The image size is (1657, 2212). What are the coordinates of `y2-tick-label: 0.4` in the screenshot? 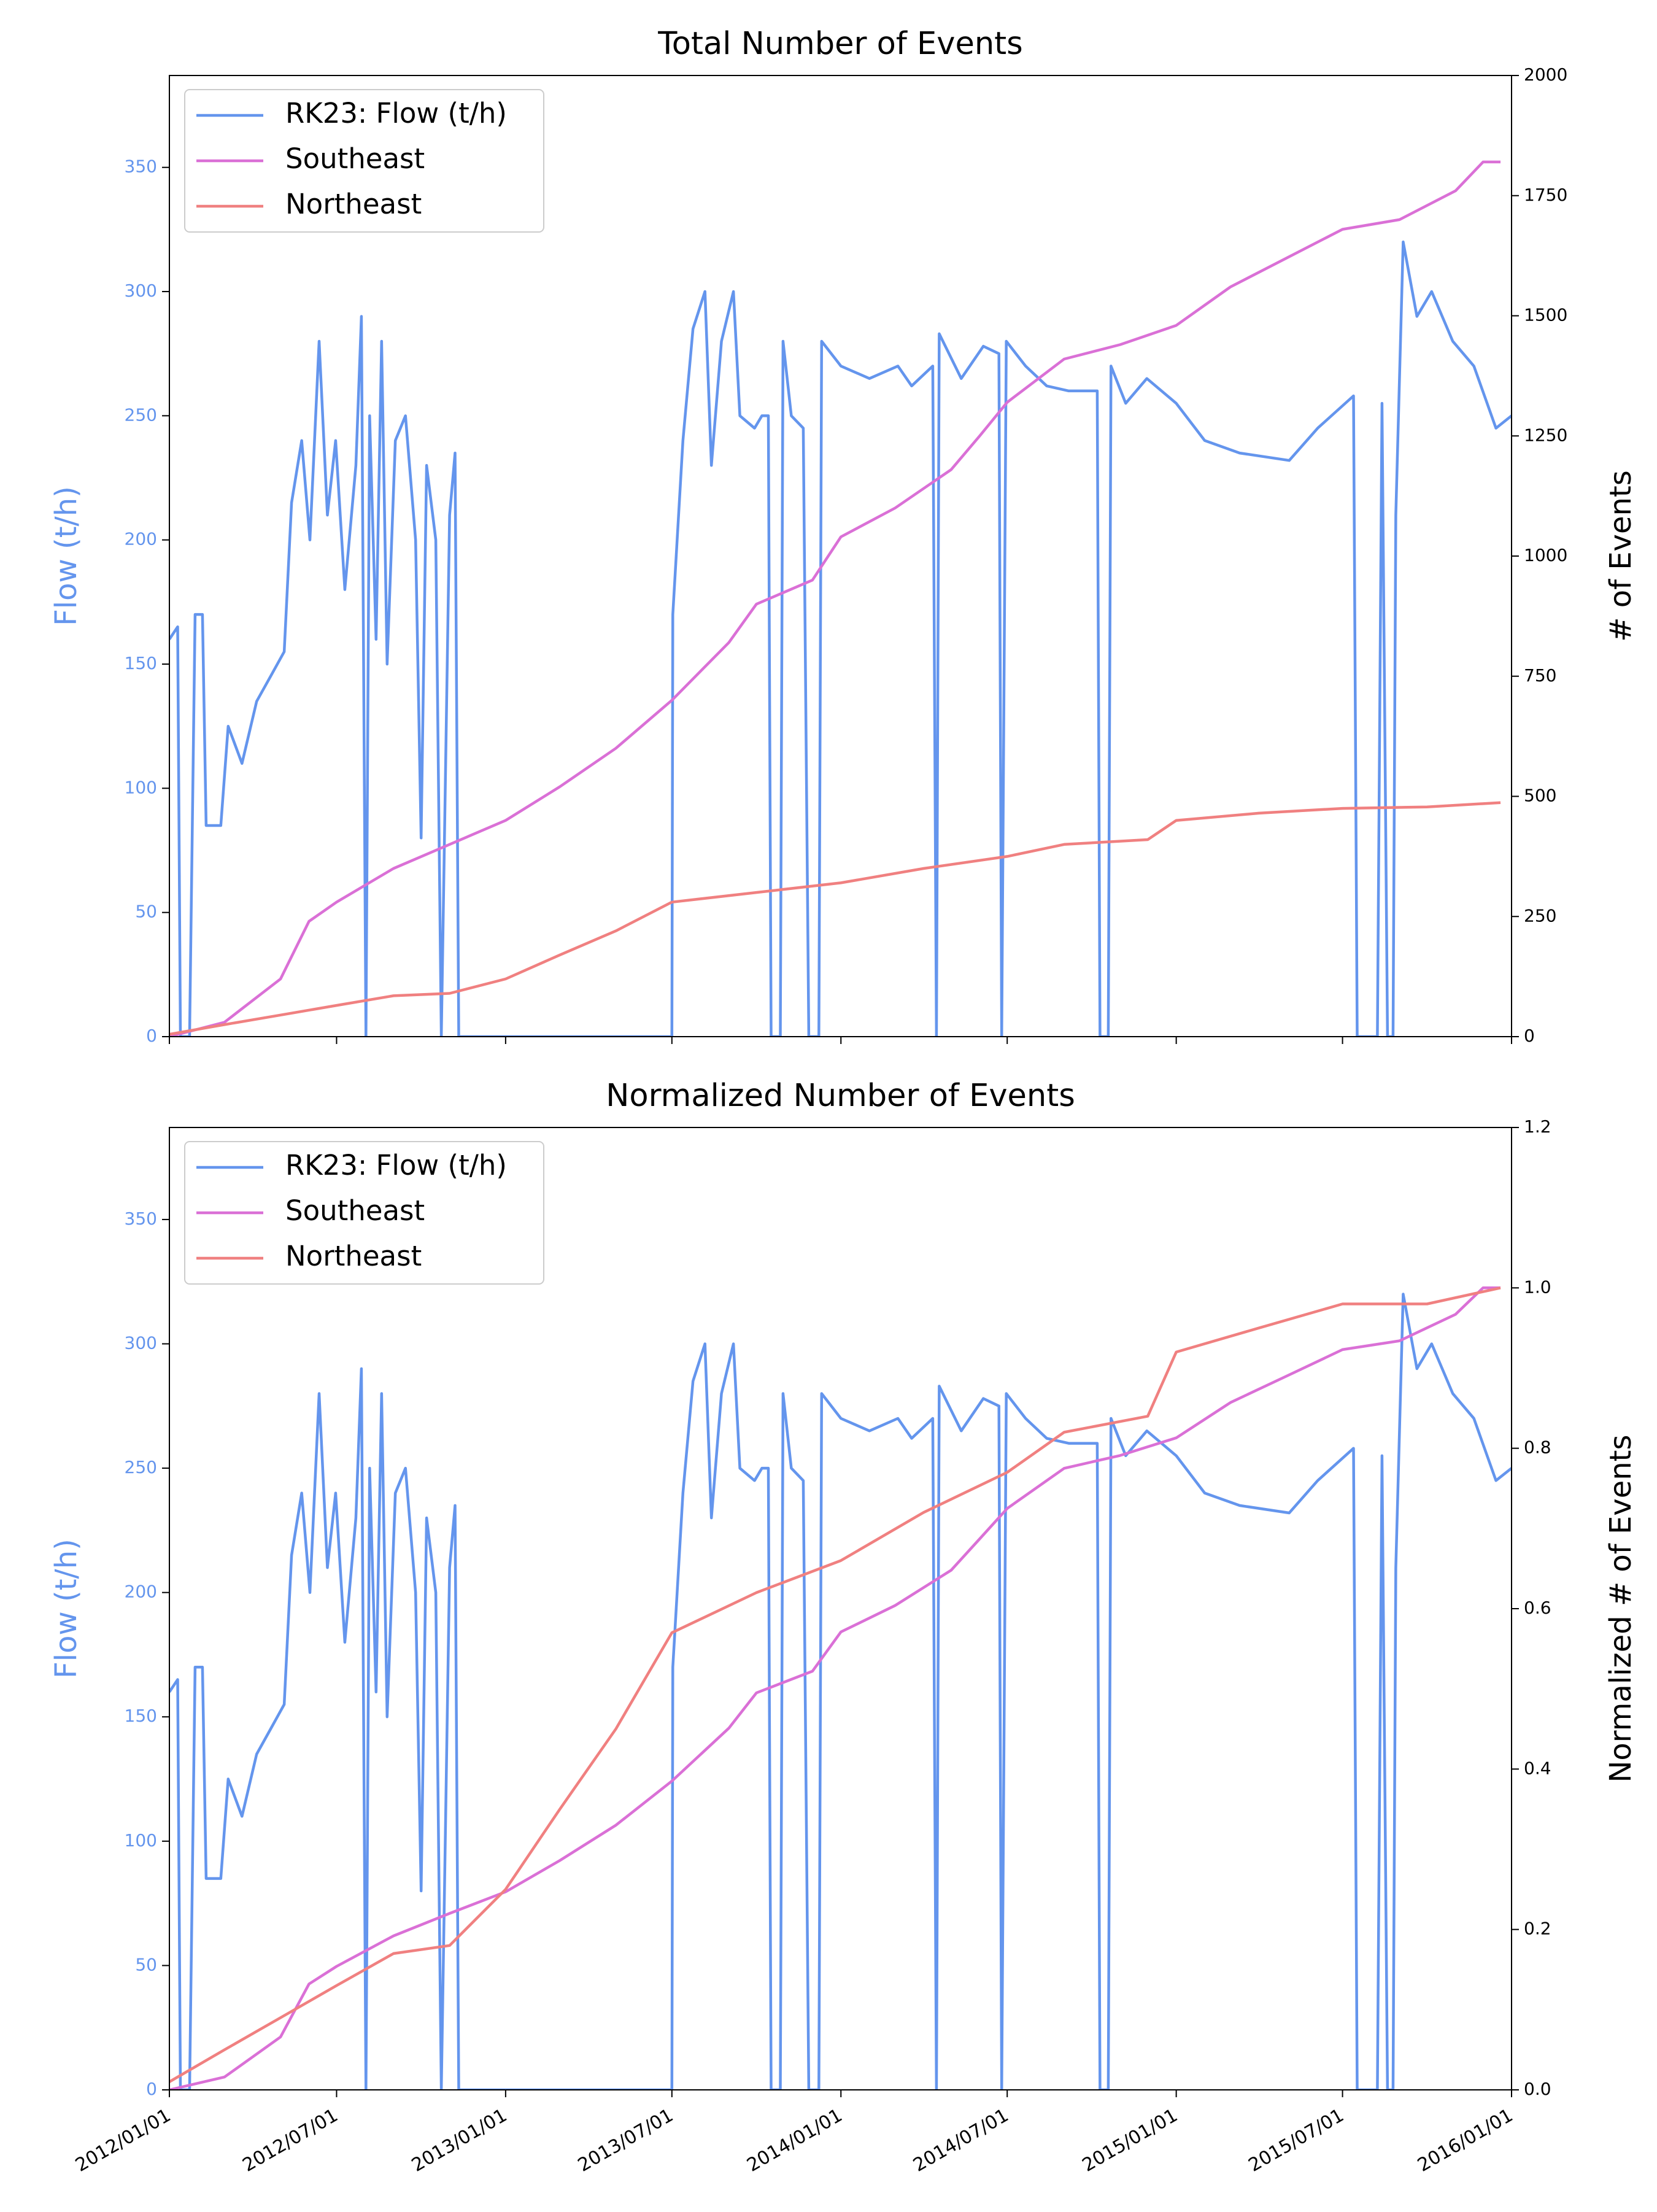 It's located at (1538, 1768).